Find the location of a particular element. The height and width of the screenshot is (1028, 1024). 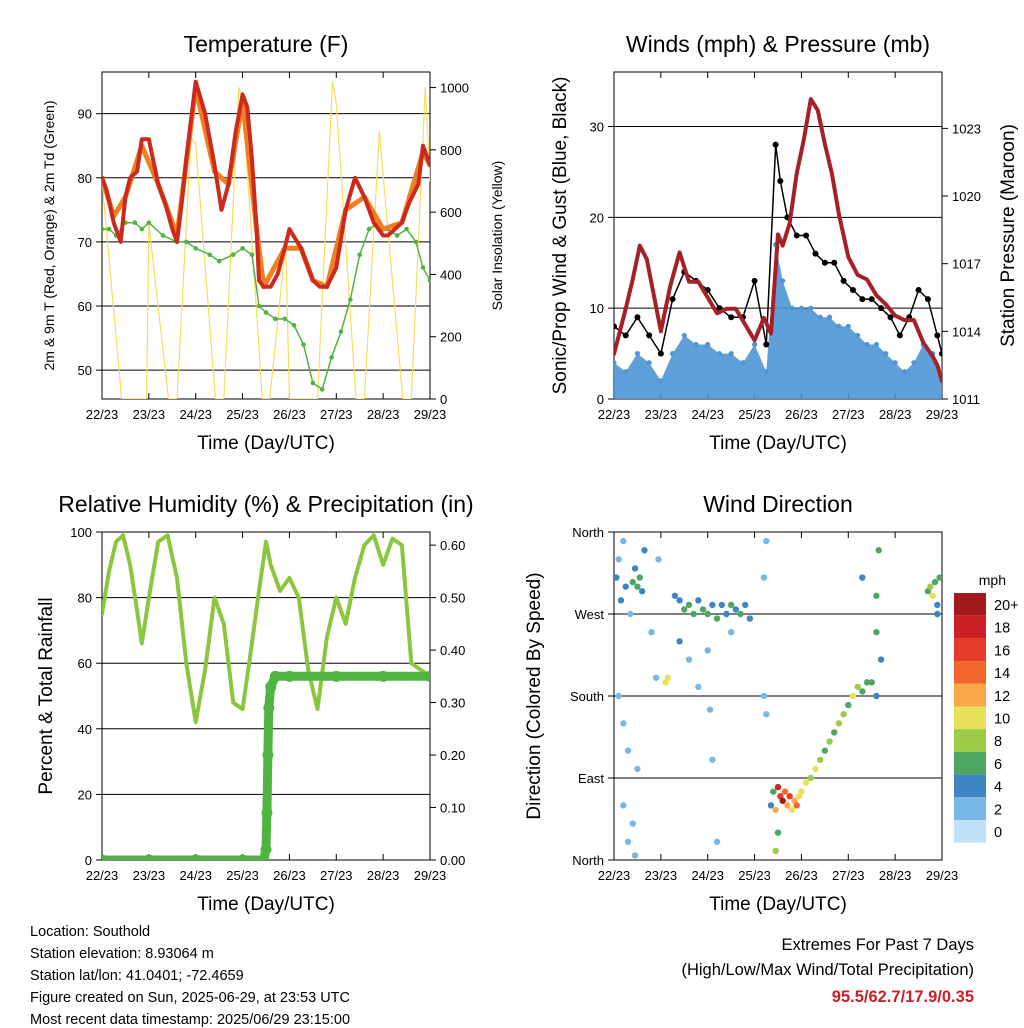

series-station-pressure is located at coordinates (778, 240).